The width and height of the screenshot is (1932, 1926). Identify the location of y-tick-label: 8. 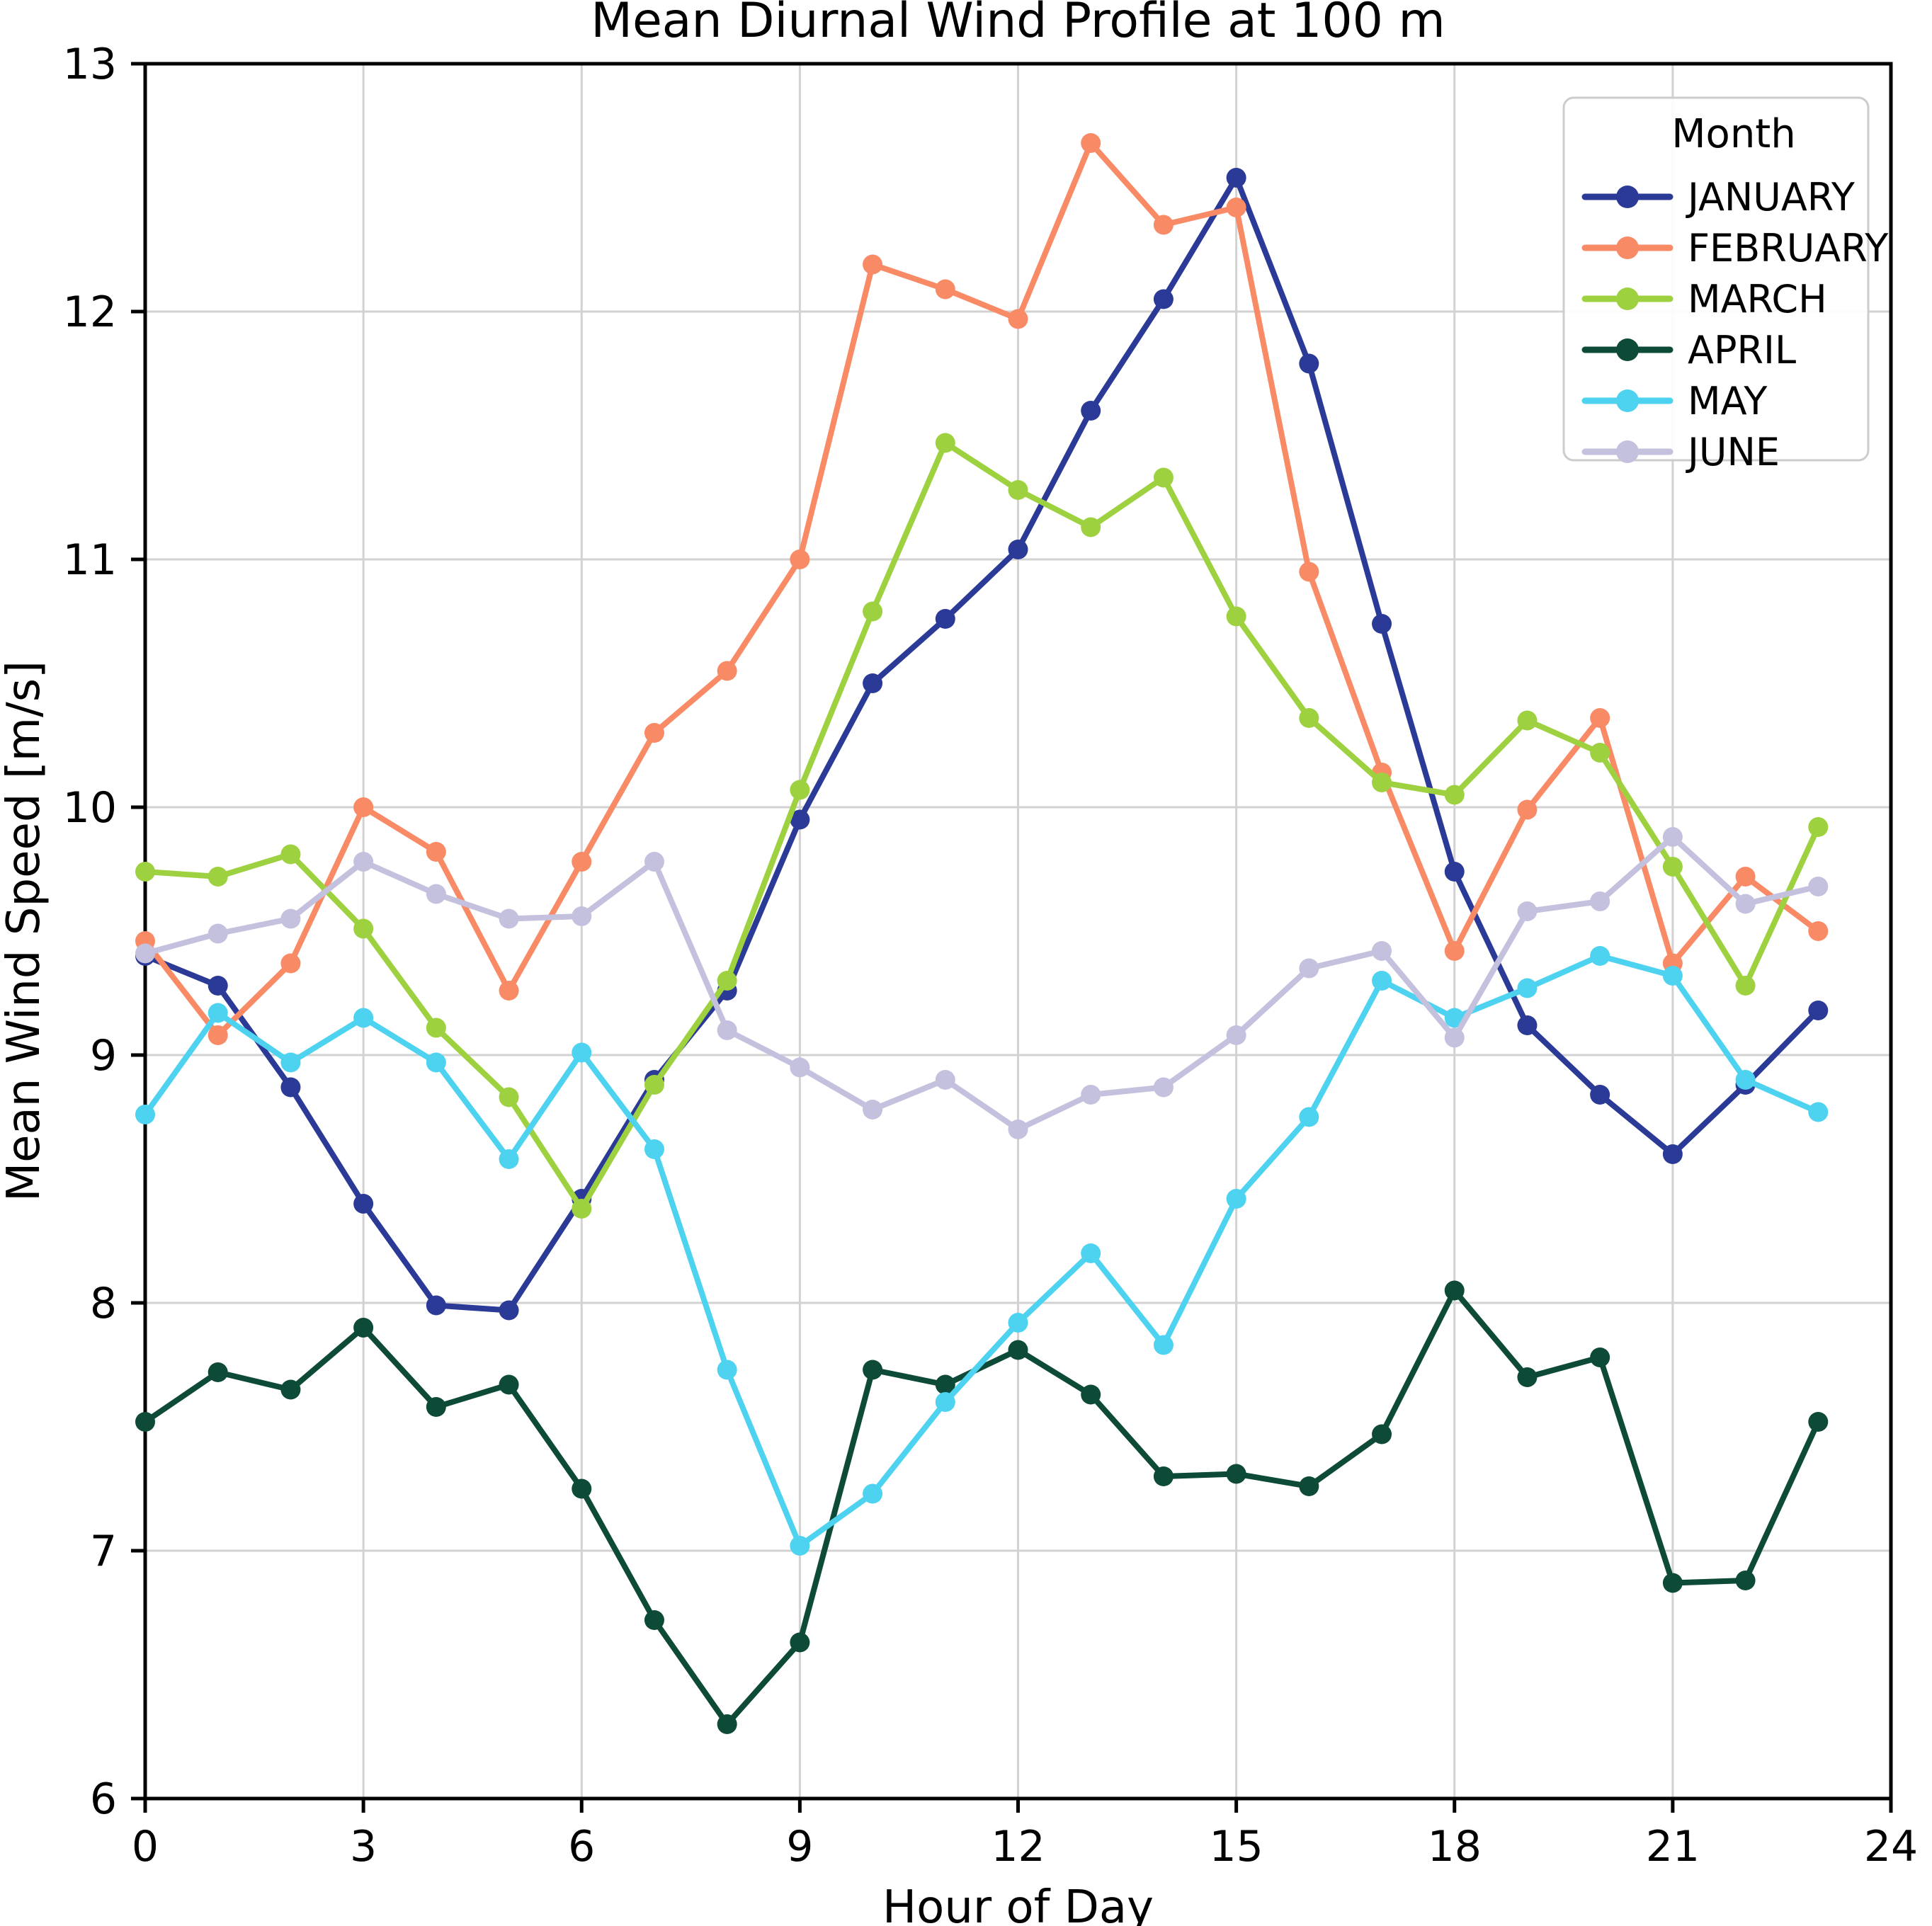
(103, 1303).